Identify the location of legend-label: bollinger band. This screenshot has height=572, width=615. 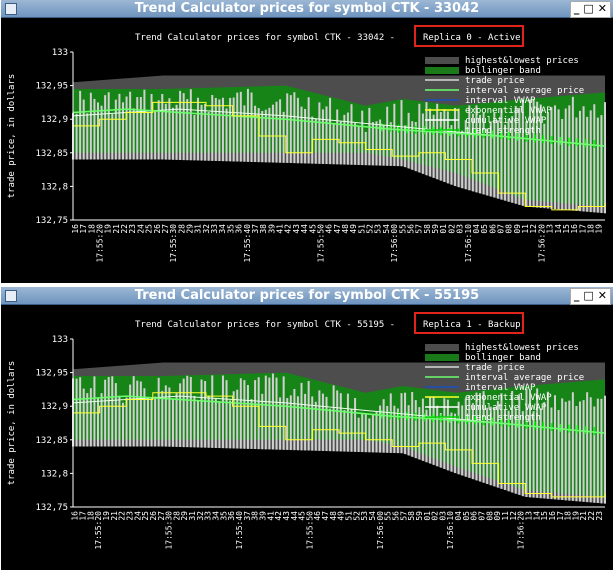
(503, 71).